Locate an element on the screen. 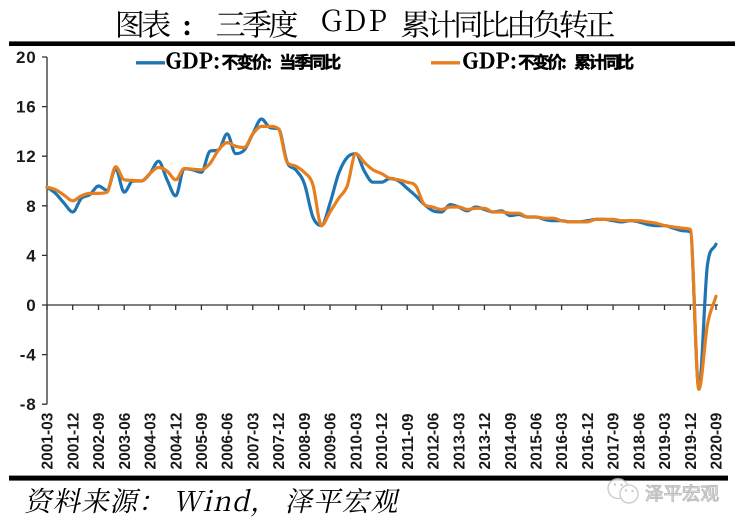 The width and height of the screenshot is (738, 529). svg-text: 2005-09 is located at coordinates (202, 440).